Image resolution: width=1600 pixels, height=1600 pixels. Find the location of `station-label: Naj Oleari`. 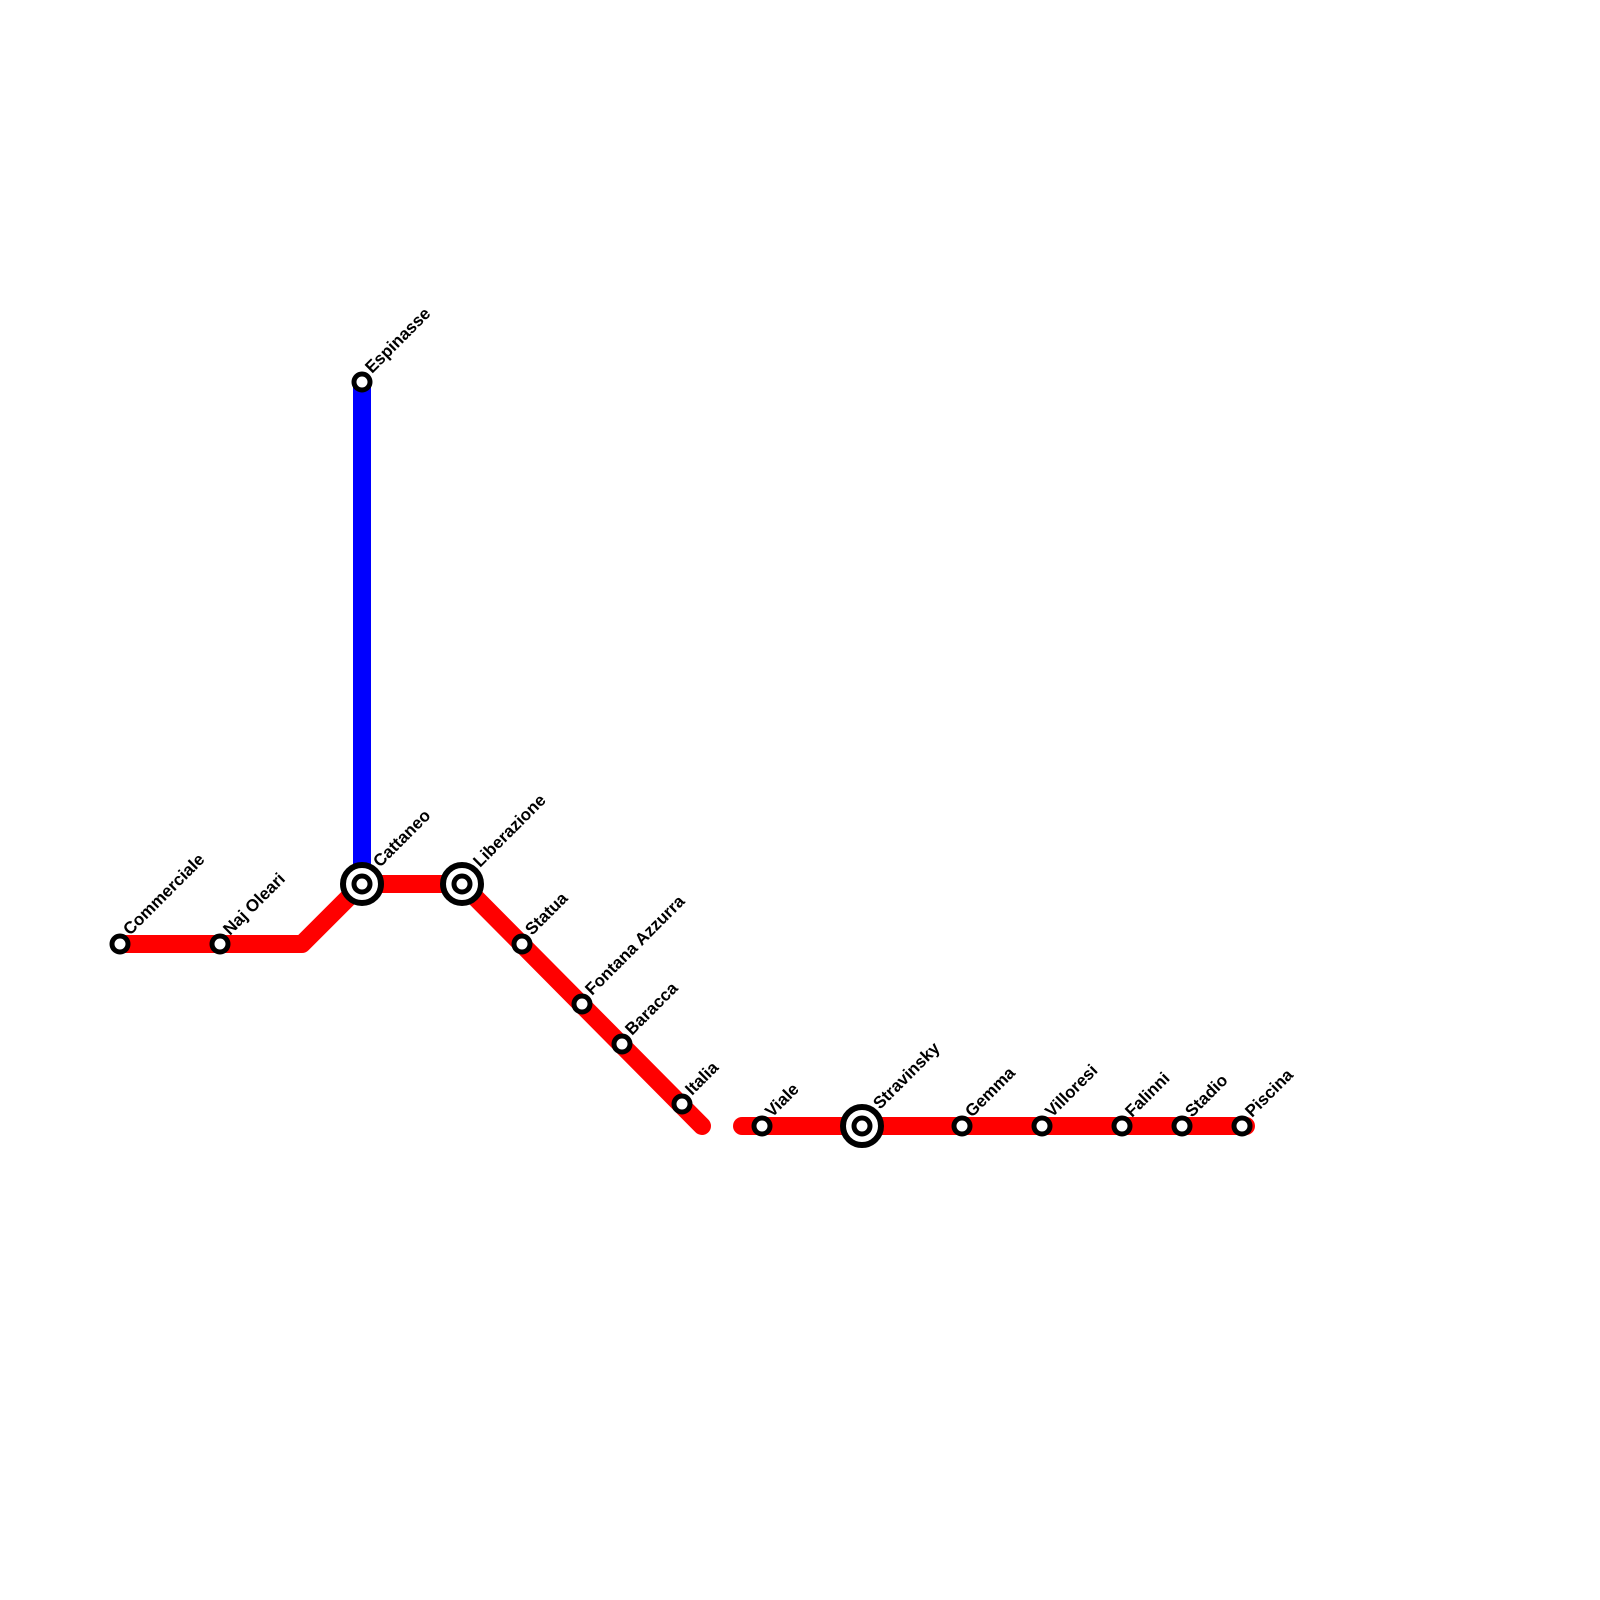

station-label: Naj Oleari is located at coordinates (254, 904).